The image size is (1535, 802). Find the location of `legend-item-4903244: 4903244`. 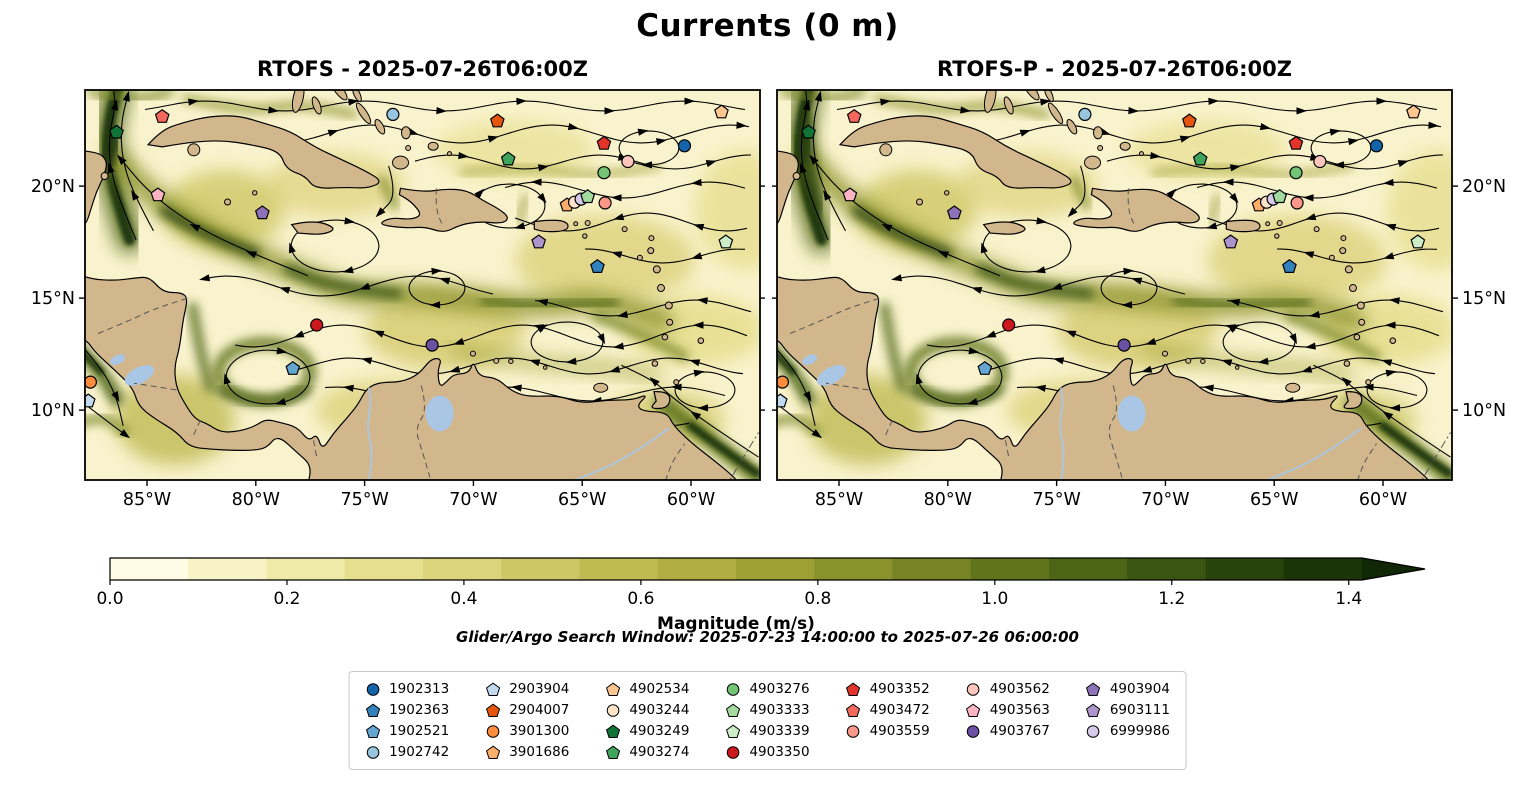

legend-item-4903244: 4903244 is located at coordinates (647, 710).